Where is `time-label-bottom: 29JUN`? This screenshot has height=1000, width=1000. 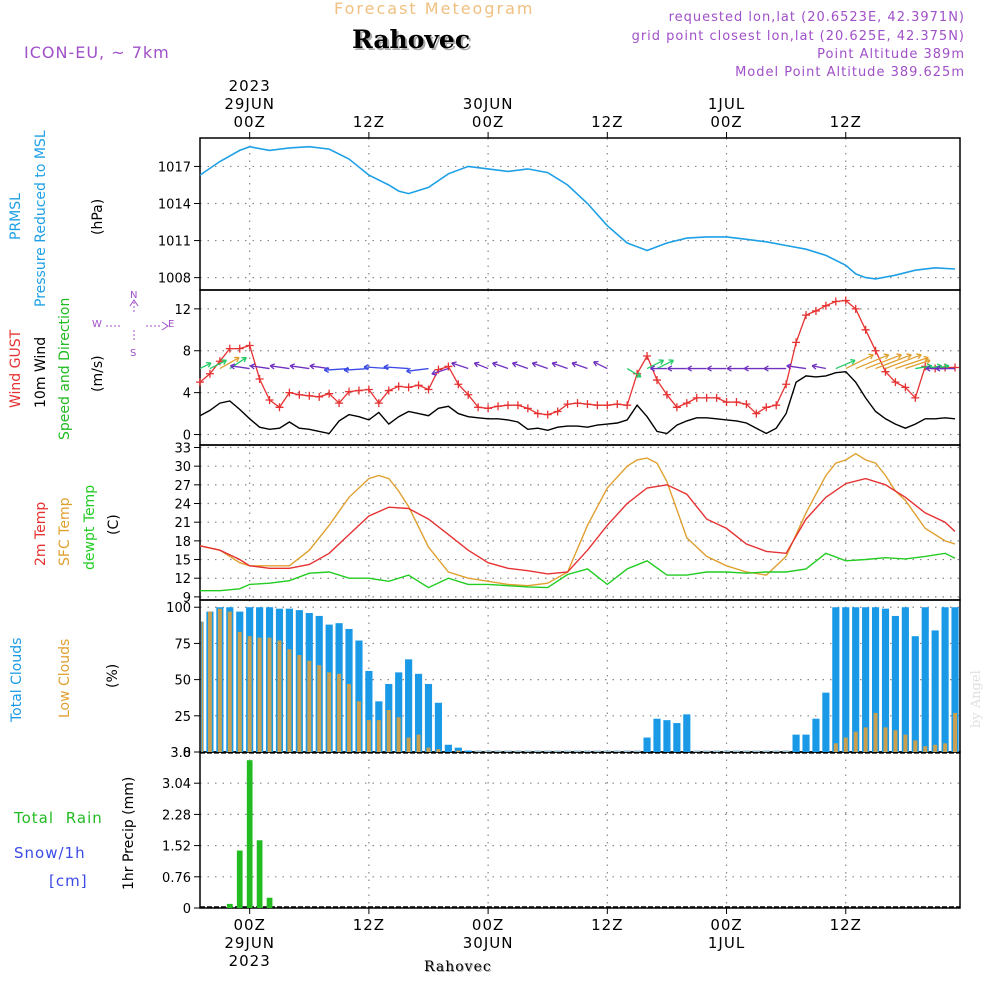 time-label-bottom: 29JUN is located at coordinates (249, 943).